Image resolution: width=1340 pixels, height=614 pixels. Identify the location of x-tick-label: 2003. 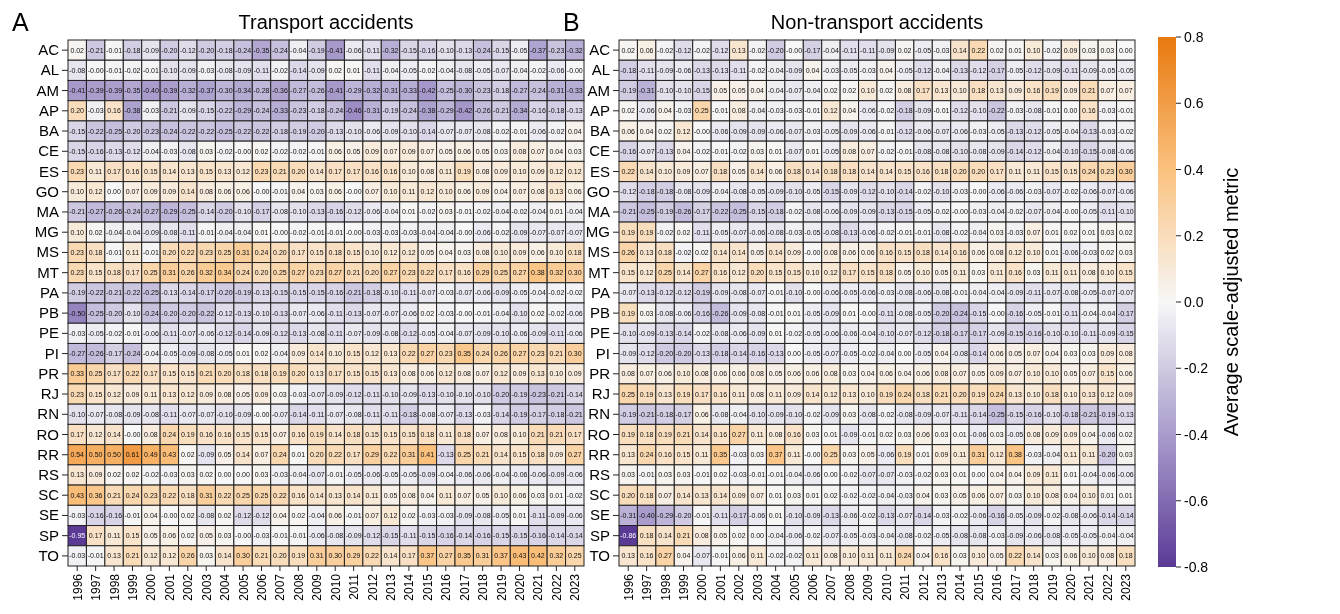
(757, 587).